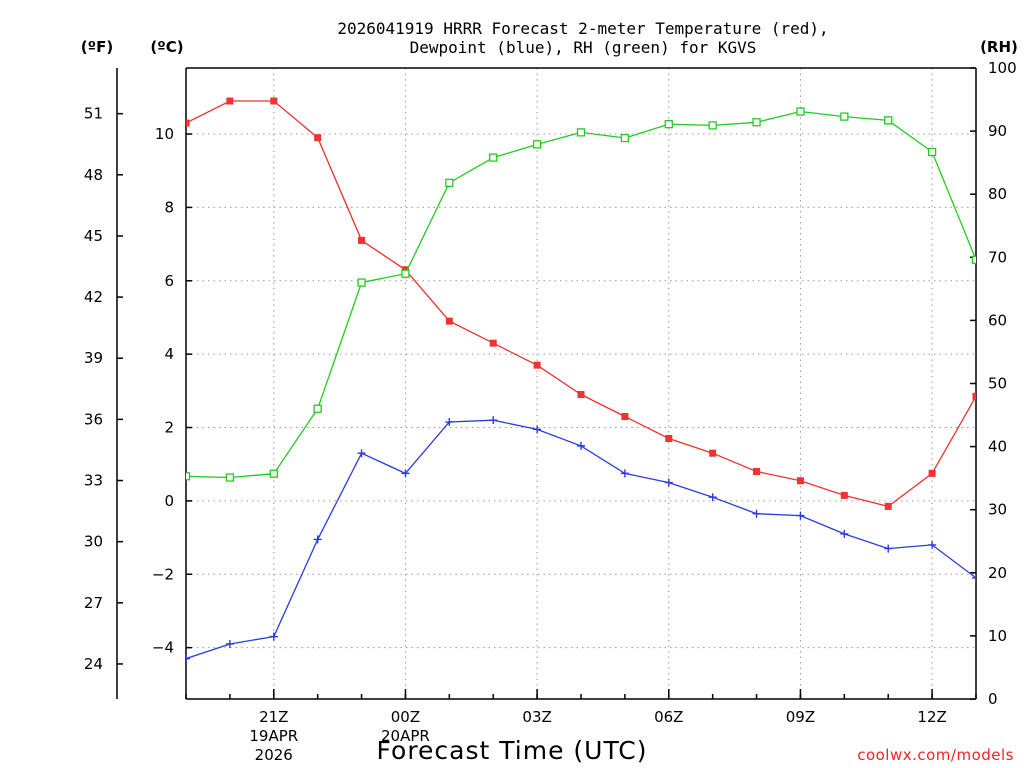 The height and width of the screenshot is (768, 1024). Describe the element at coordinates (93, 175) in the screenshot. I see `fahrenheit-tick-label: 48` at that location.